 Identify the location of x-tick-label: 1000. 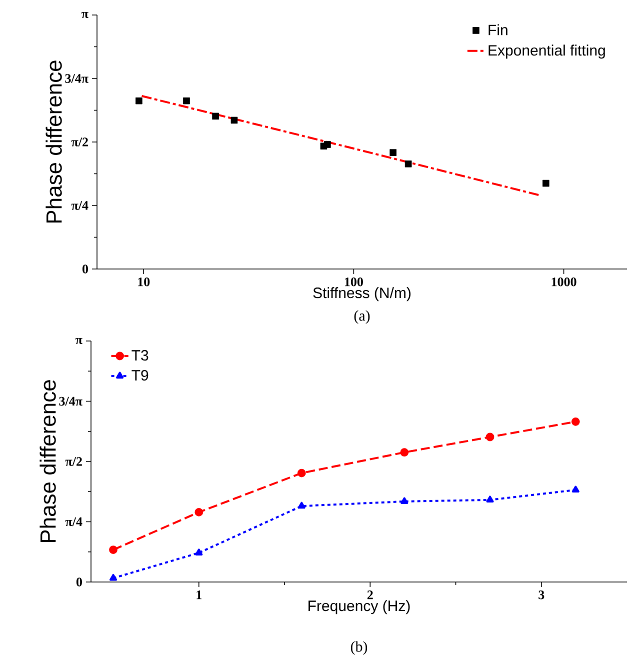
(564, 282).